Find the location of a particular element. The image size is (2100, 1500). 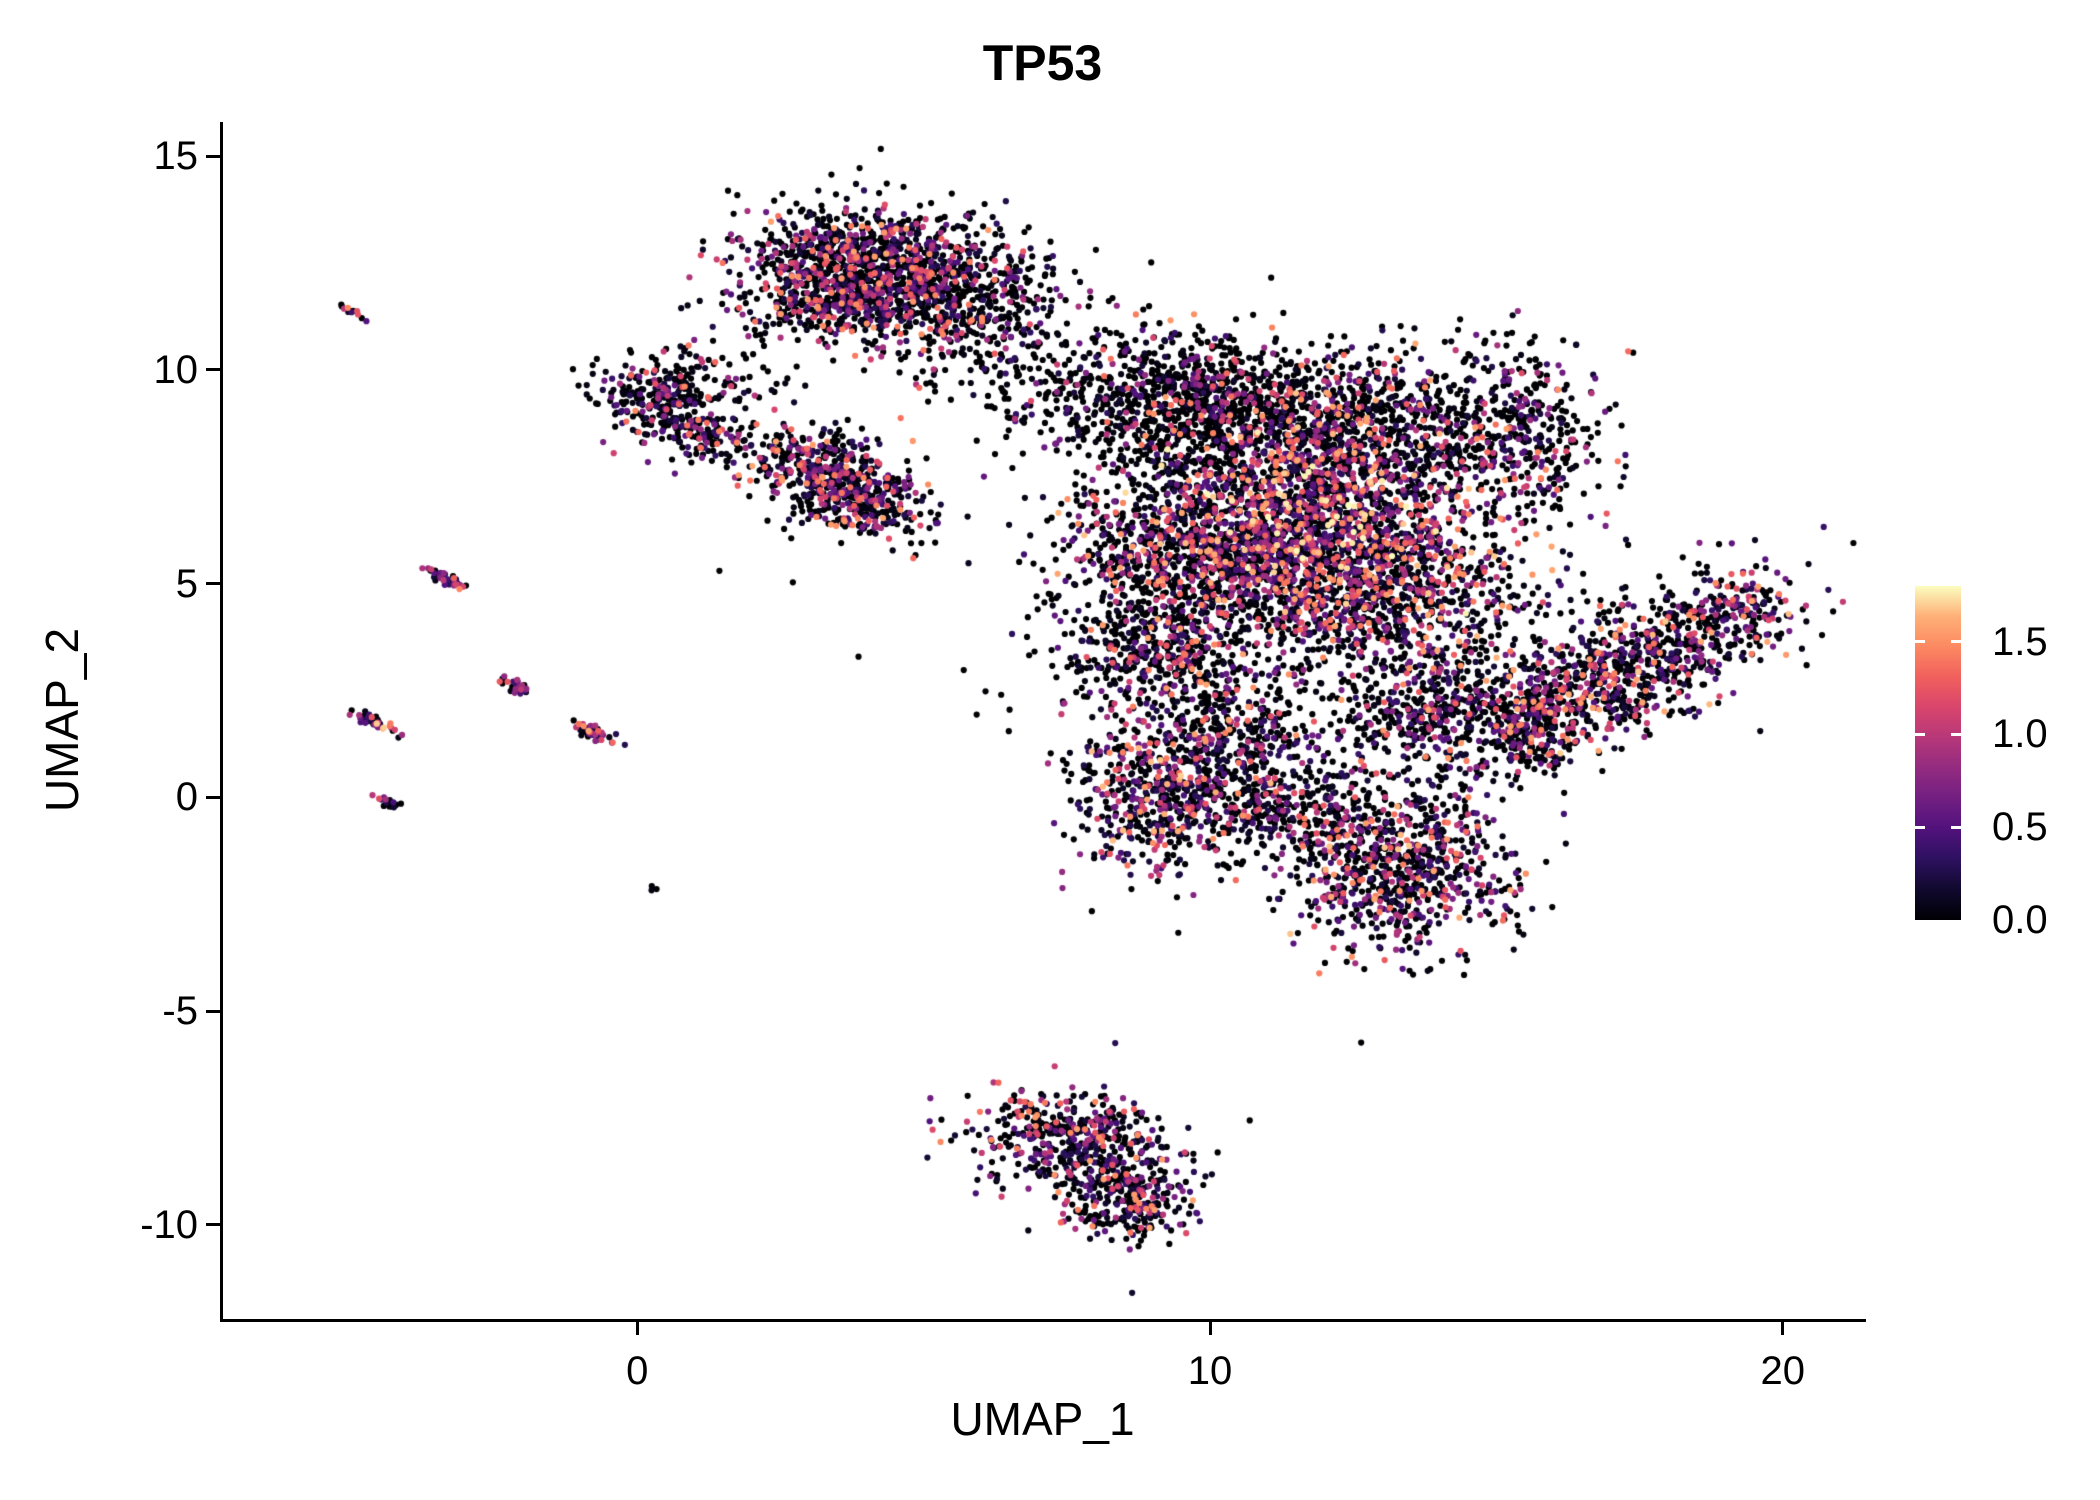

colorbar-tick-label: 1.0 is located at coordinates (2020, 734).